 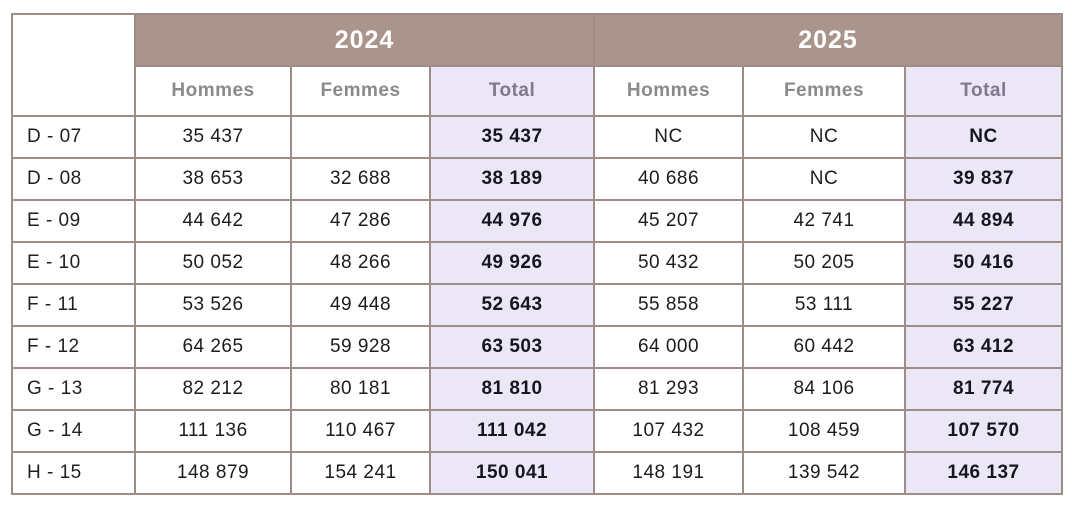 I want to click on cell-hommes-2024: 38 653, so click(x=213, y=179).